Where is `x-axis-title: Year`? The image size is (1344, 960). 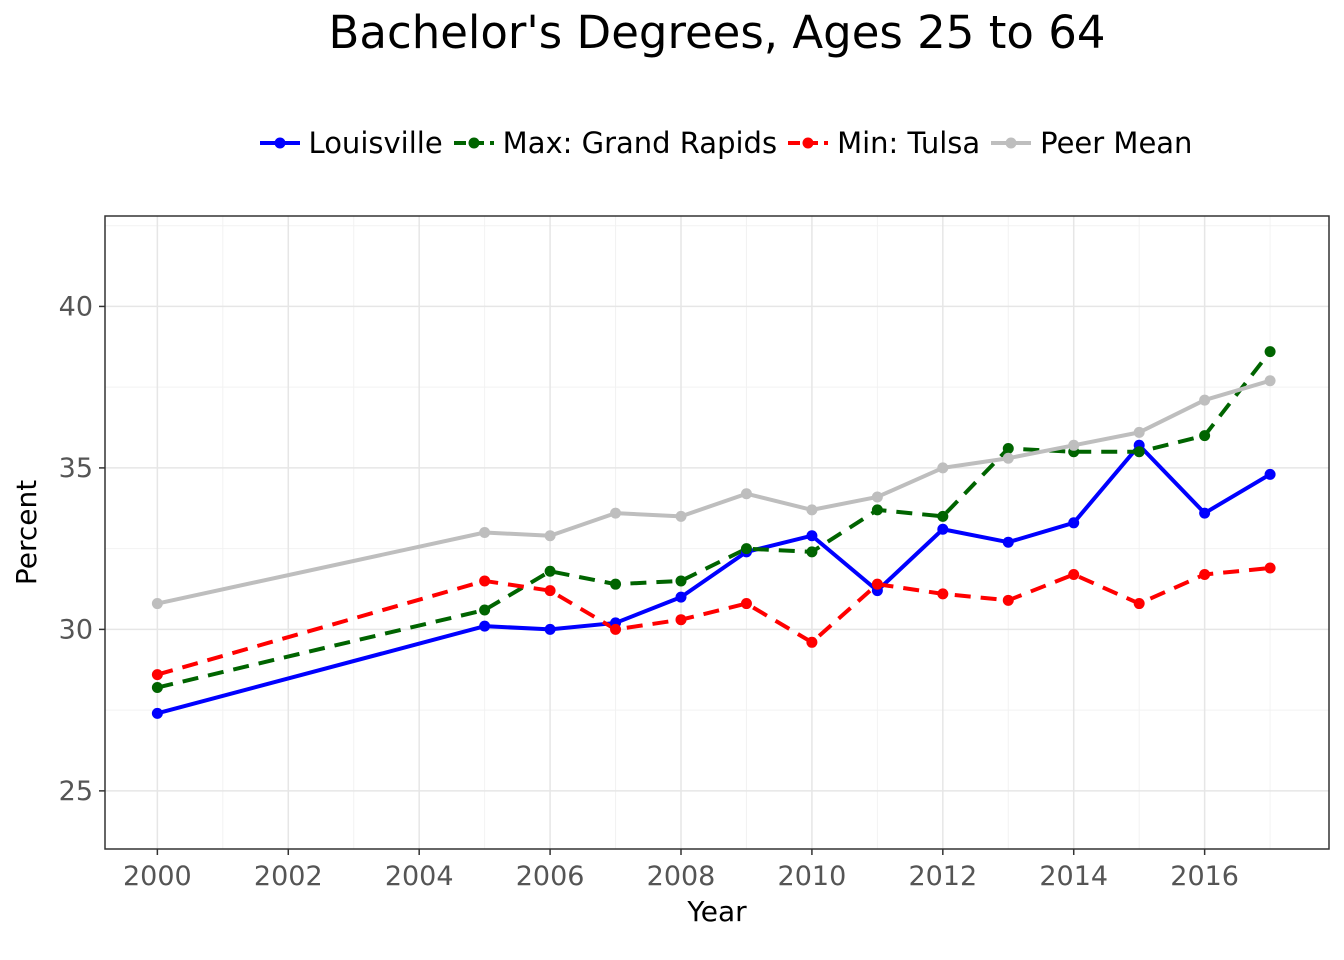
x-axis-title: Year is located at coordinates (716, 911).